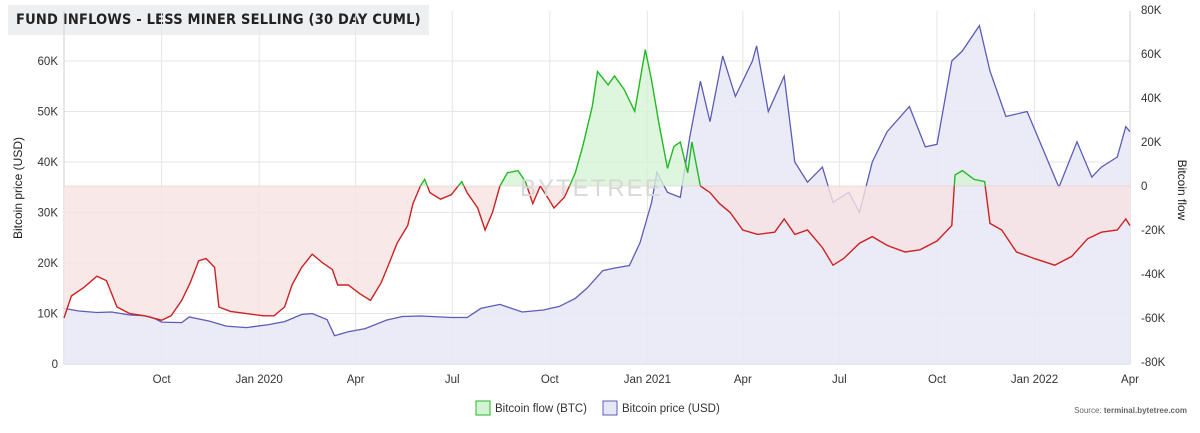 This screenshot has height=433, width=1200. I want to click on right-tick-label: -60K, so click(1153, 319).